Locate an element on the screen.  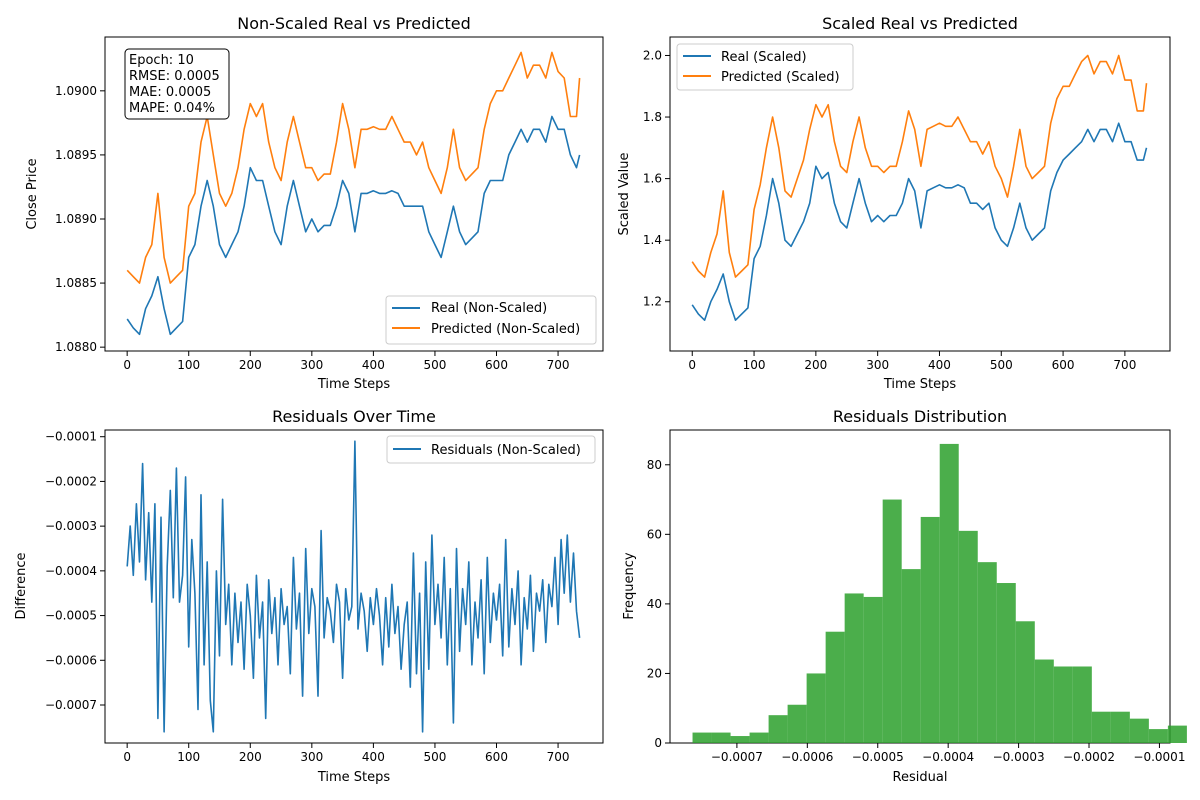
series-line-predicted-non-scaled is located at coordinates (353, 167).